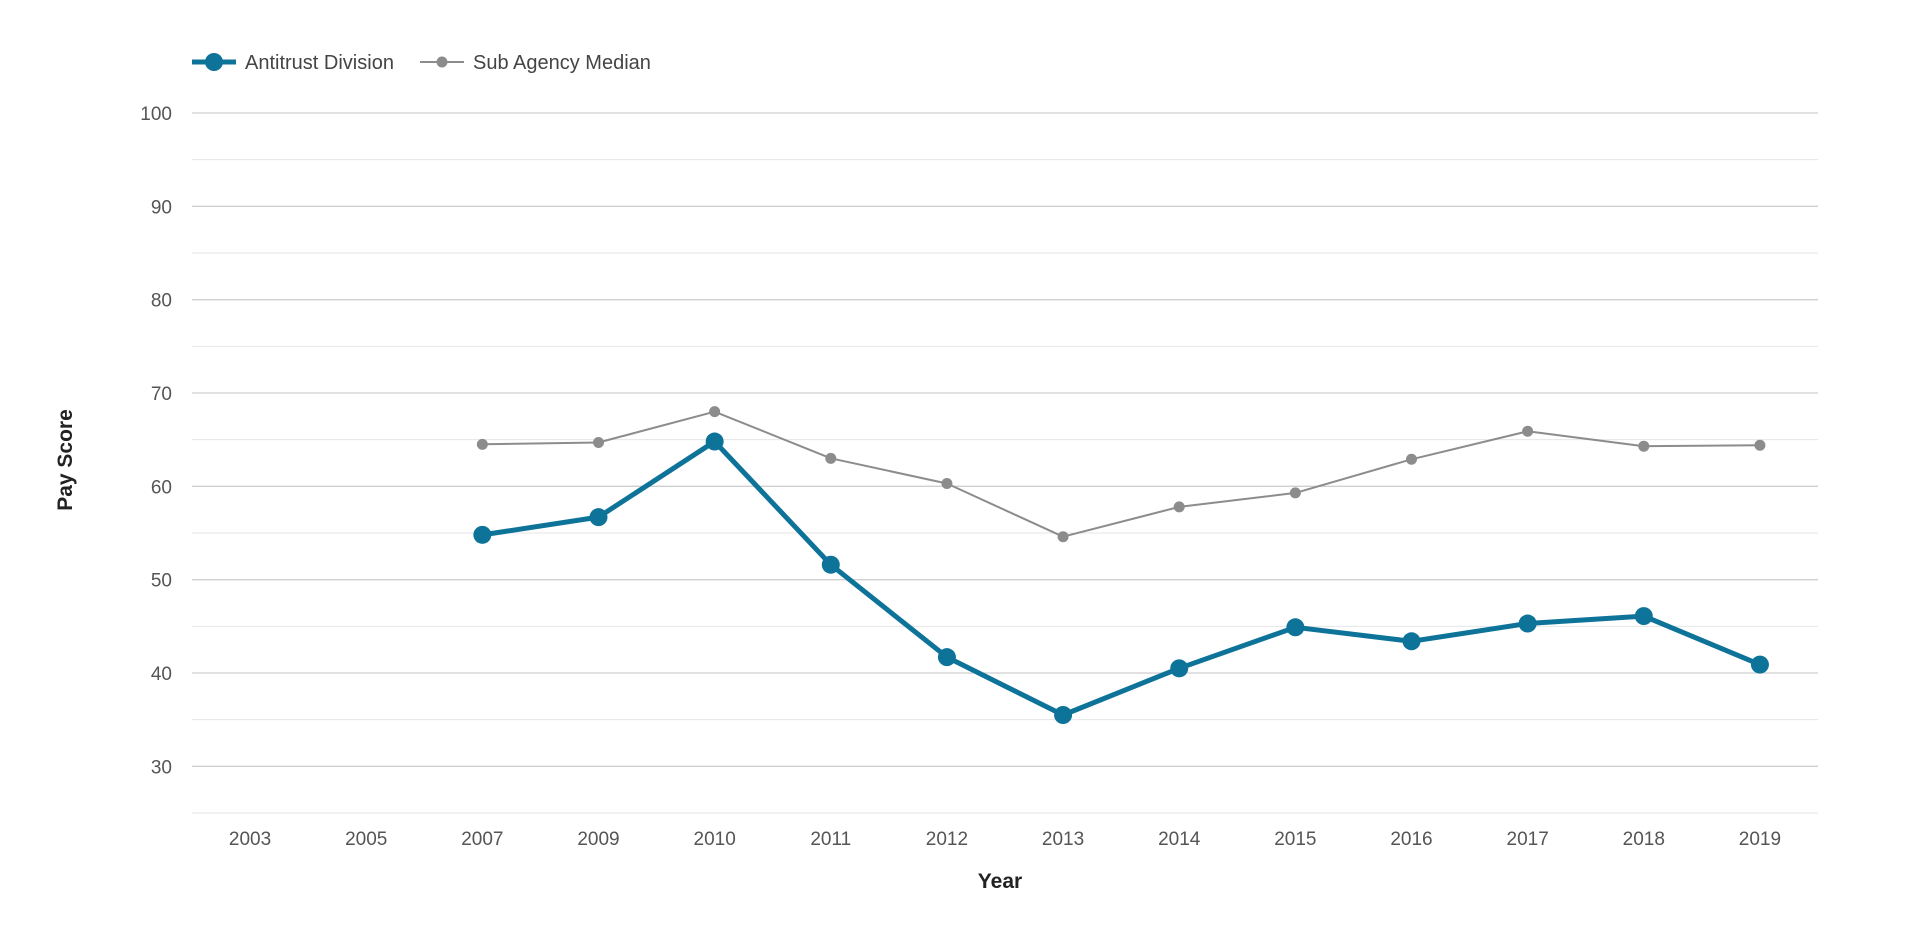 This screenshot has width=1920, height=935. I want to click on data-point-antitrust-division-2007, so click(482, 534).